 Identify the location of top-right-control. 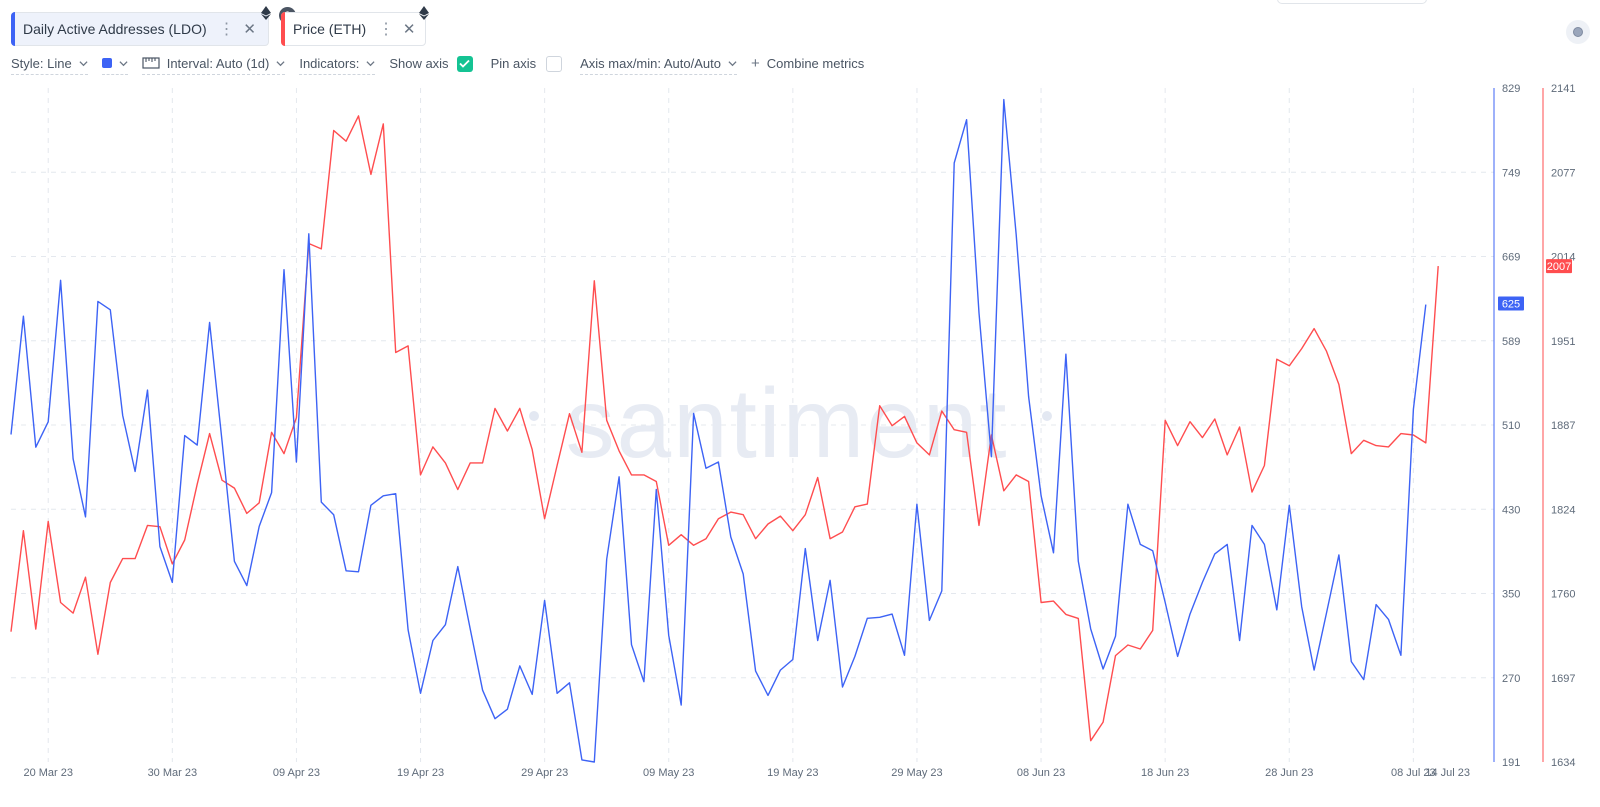
(1352, 2).